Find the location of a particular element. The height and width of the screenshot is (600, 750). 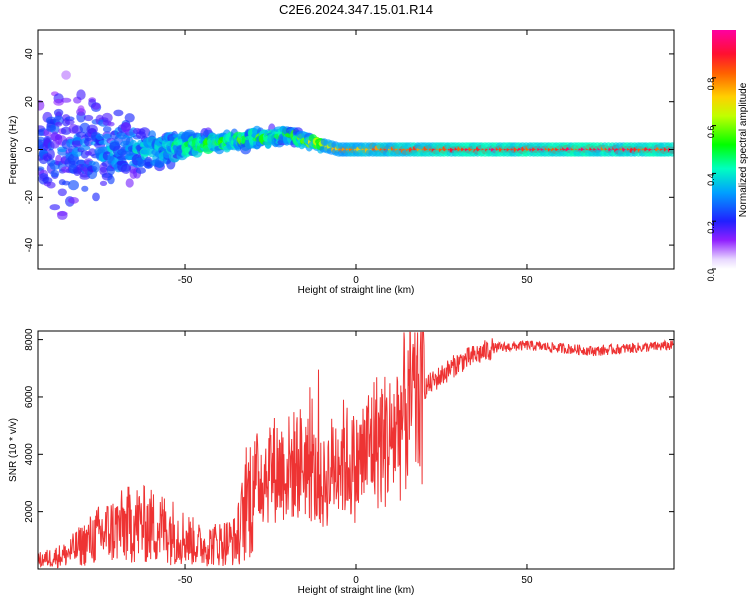

bottom-y-axis-label: SNR (10 * v/v) is located at coordinates (13, 450).